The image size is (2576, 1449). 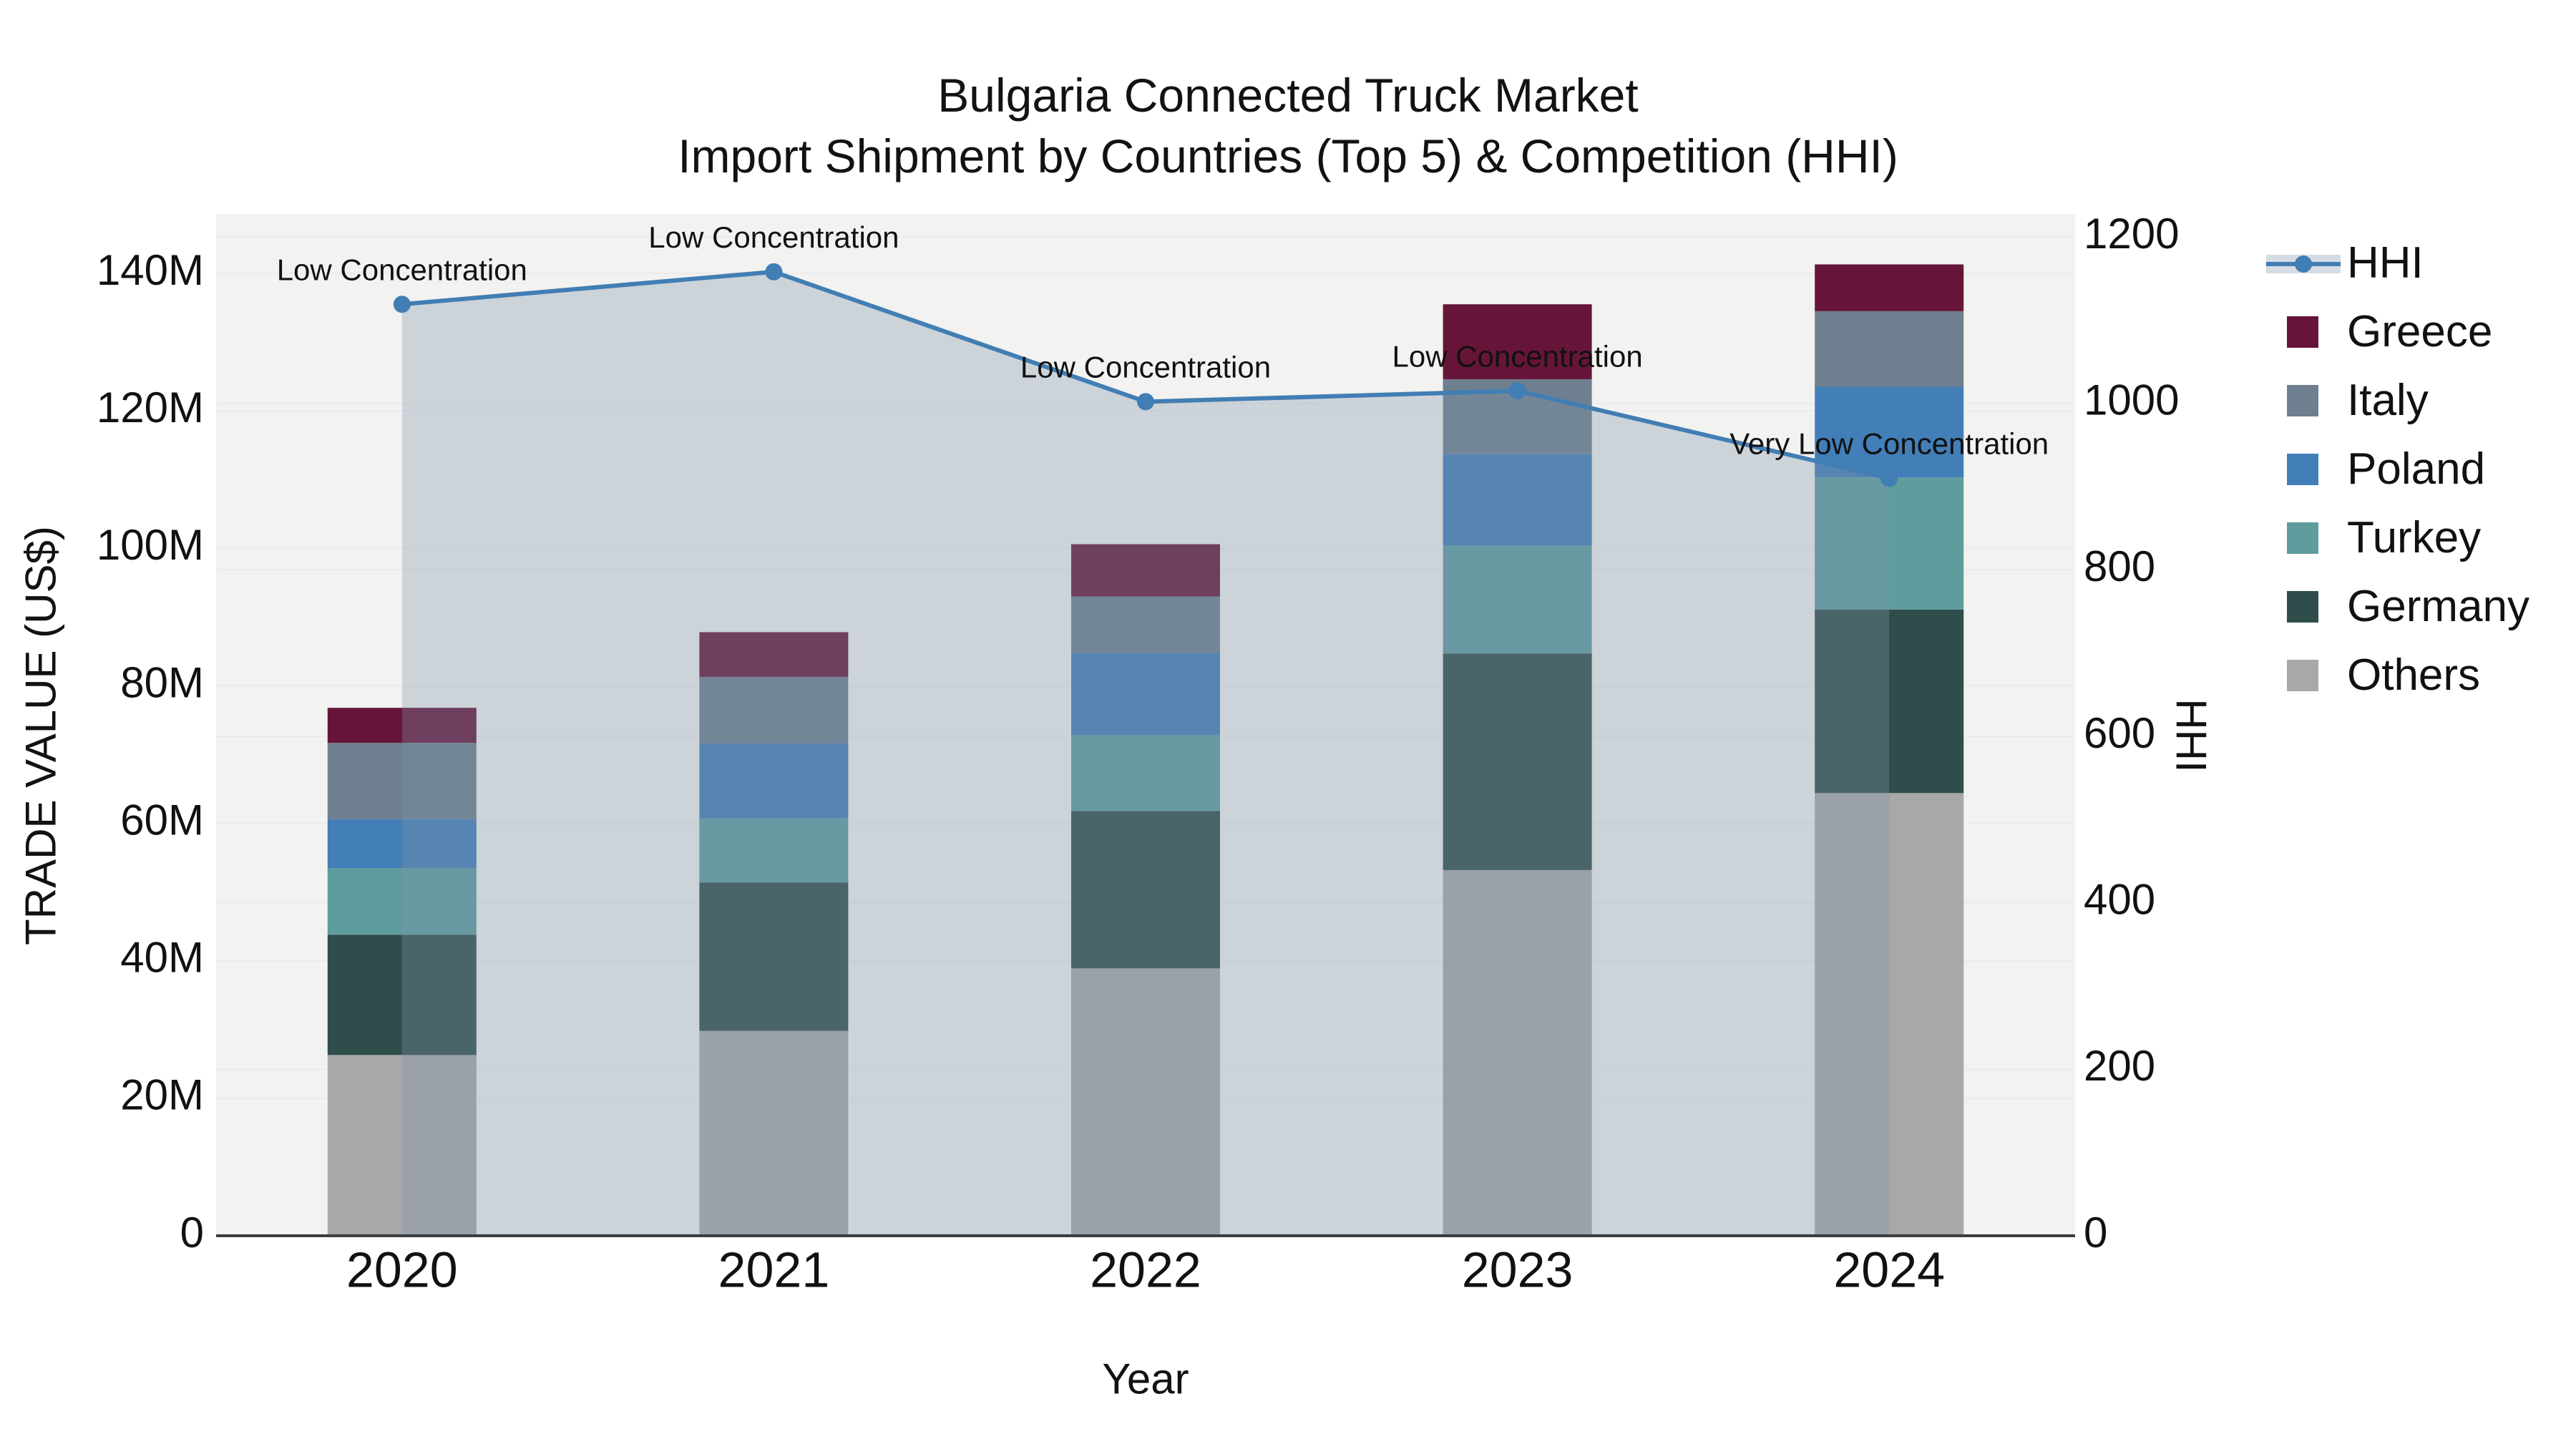 What do you see at coordinates (402, 304) in the screenshot?
I see `hhi-marker-2020` at bounding box center [402, 304].